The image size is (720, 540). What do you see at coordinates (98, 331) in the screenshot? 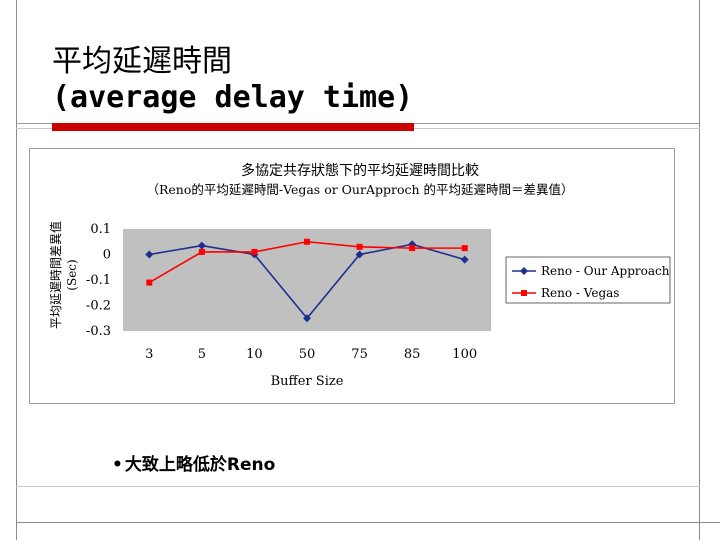
I see `y-tick-label: -0.3` at bounding box center [98, 331].